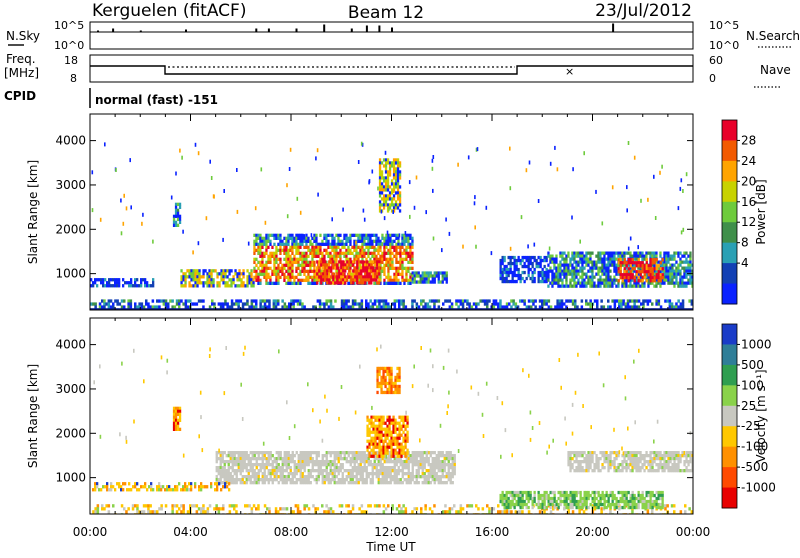 The height and width of the screenshot is (558, 800). I want to click on freq-trace, so click(391, 70).